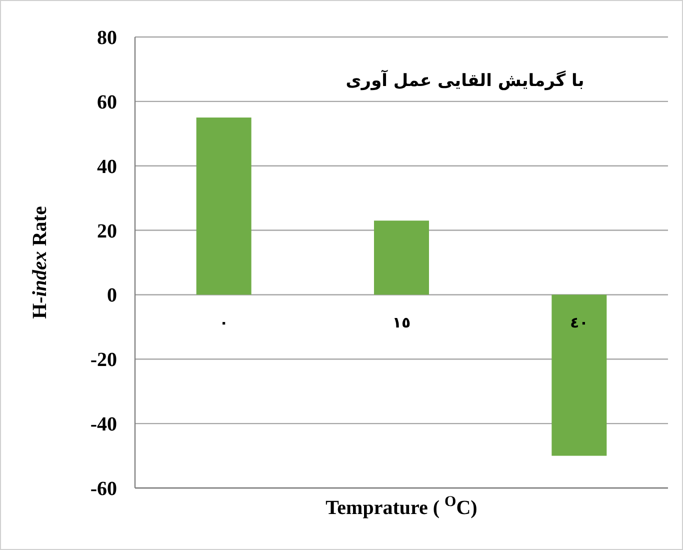 Image resolution: width=683 pixels, height=550 pixels. Describe the element at coordinates (40, 262) in the screenshot. I see `y-axis-title: H-index Rate` at that location.